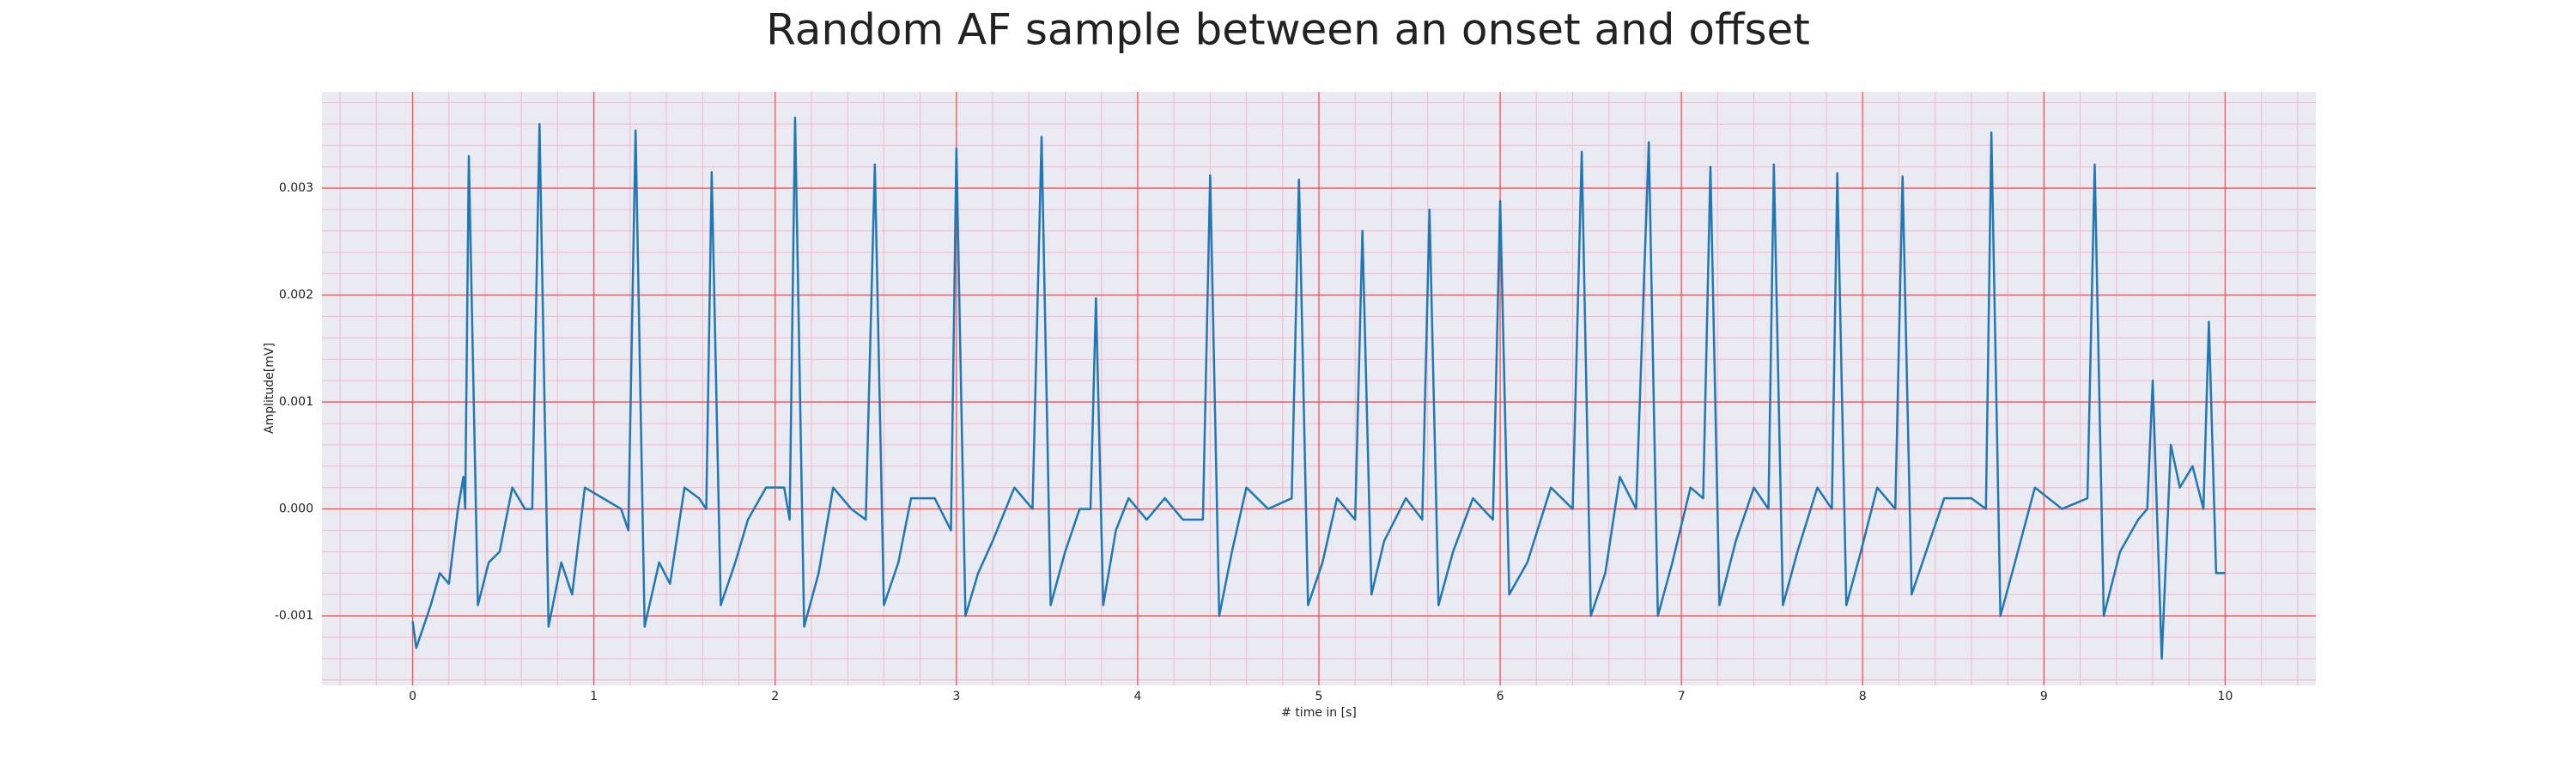  Describe the element at coordinates (775, 696) in the screenshot. I see `x-tick-label: 2` at that location.